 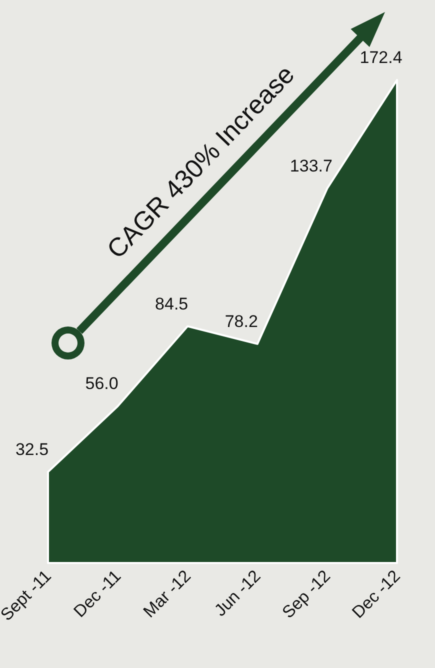 What do you see at coordinates (381, 57) in the screenshot?
I see `data-label: 172.4` at bounding box center [381, 57].